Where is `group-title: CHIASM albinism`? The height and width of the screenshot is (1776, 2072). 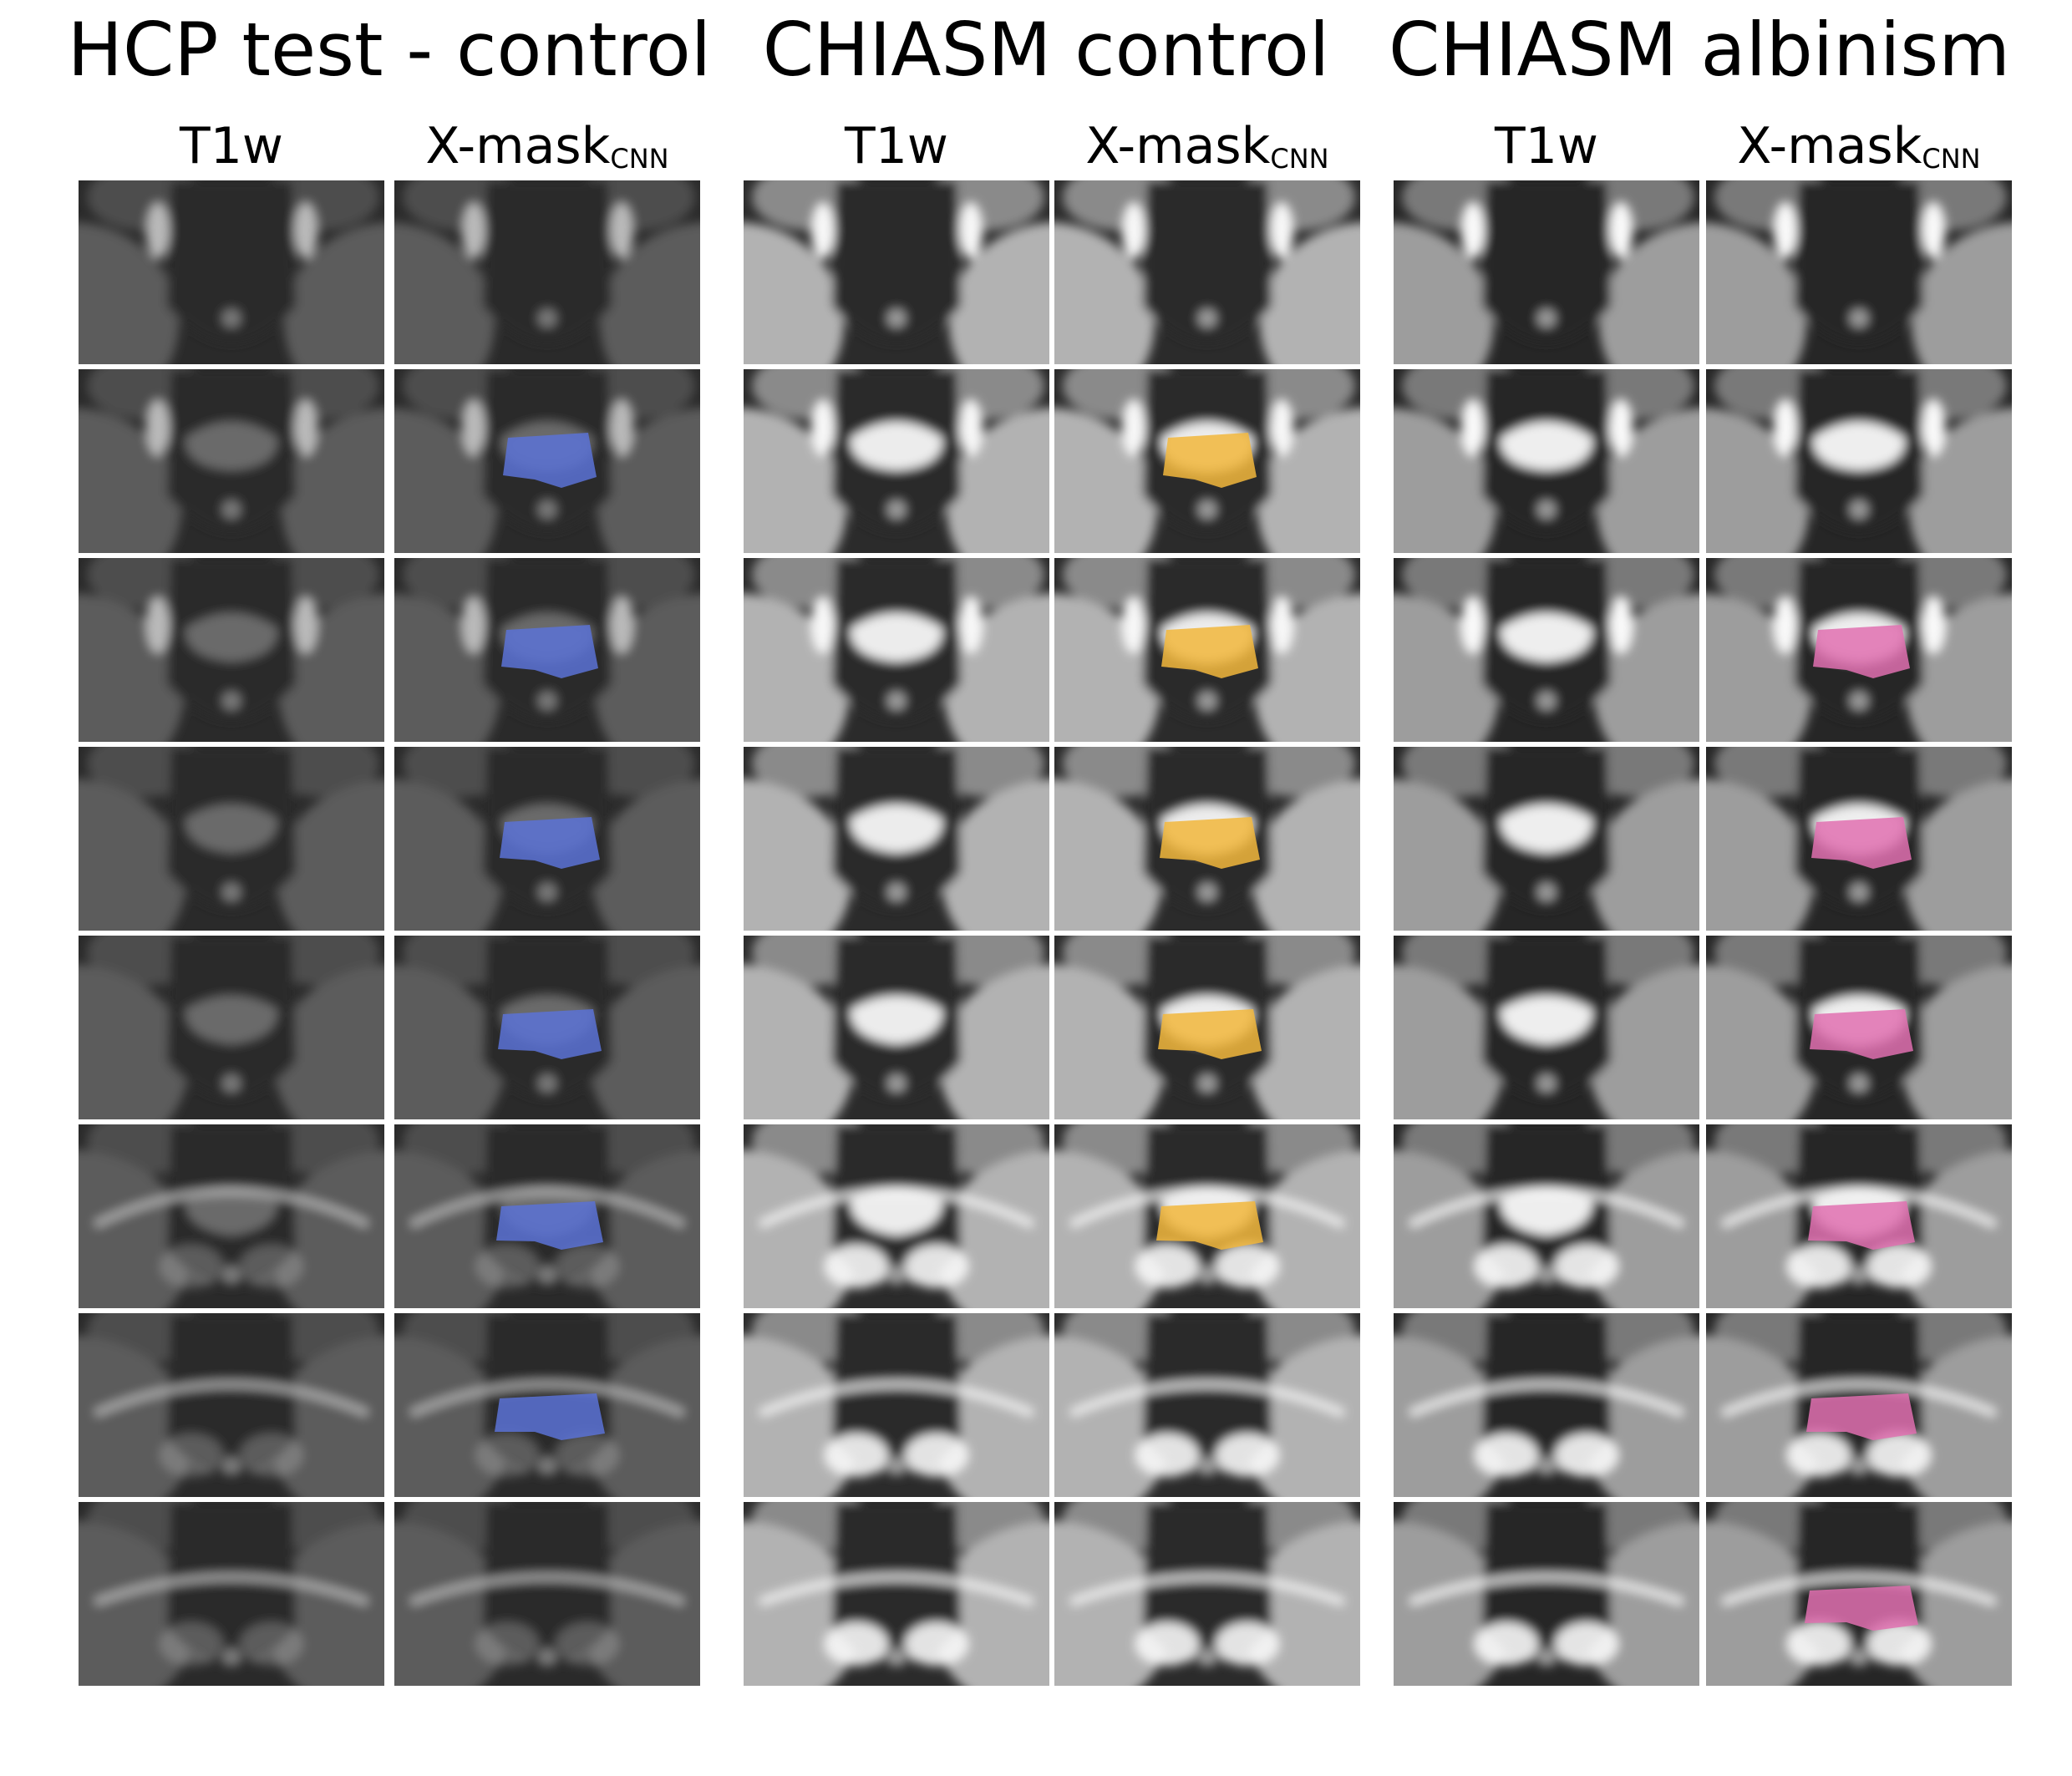 group-title: CHIASM albinism is located at coordinates (1699, 50).